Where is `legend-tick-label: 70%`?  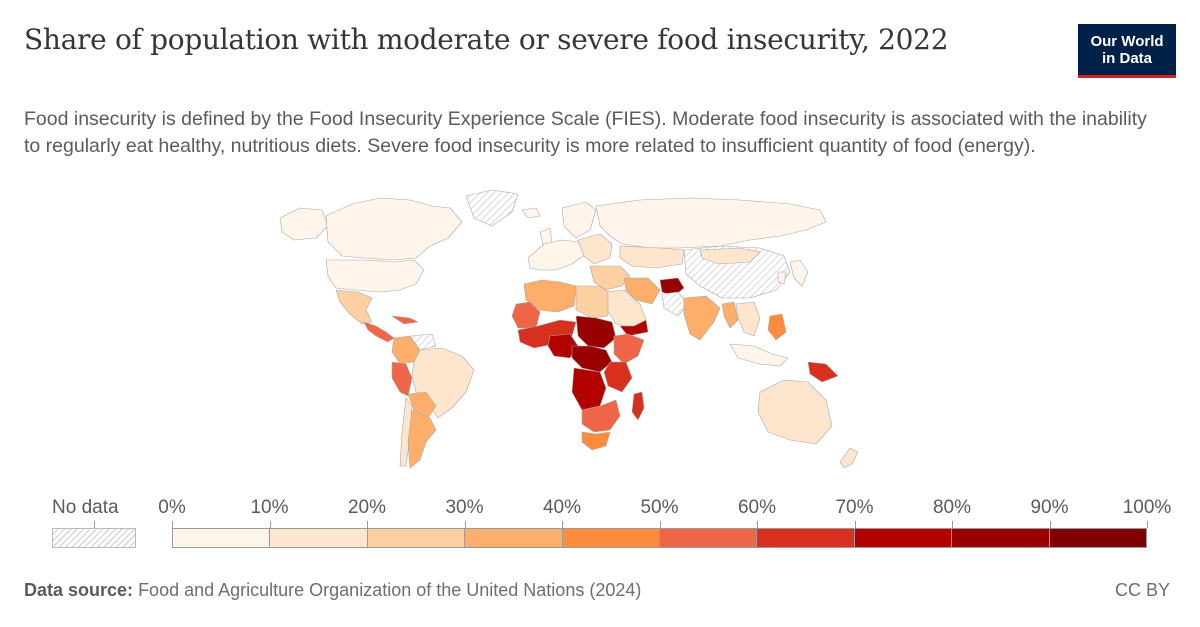
legend-tick-label: 70% is located at coordinates (854, 507).